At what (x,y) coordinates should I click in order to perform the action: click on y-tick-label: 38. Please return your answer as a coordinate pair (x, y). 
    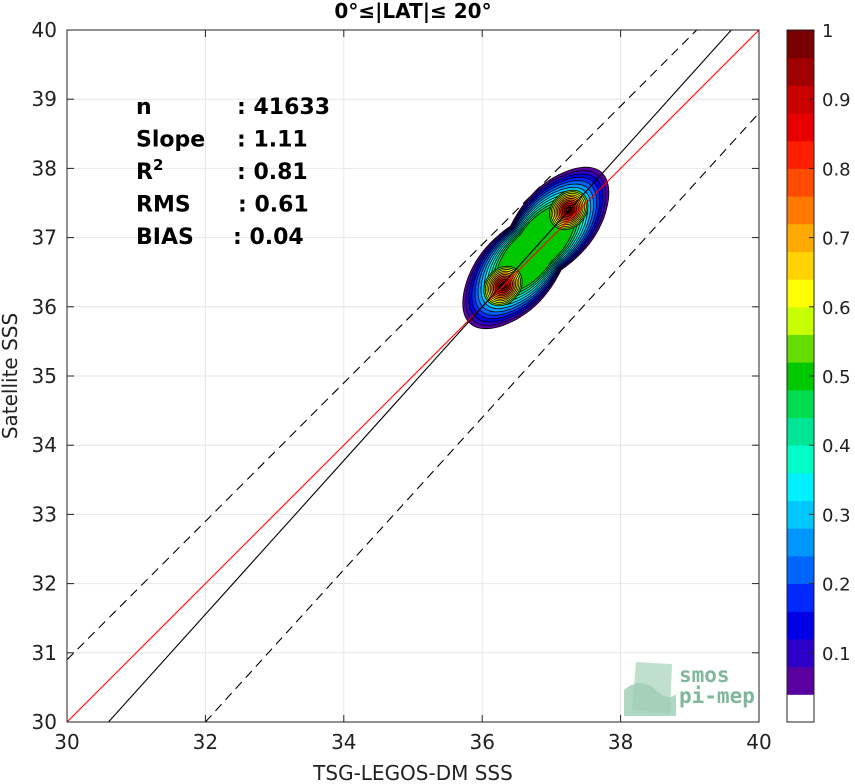
    Looking at the image, I should click on (44, 168).